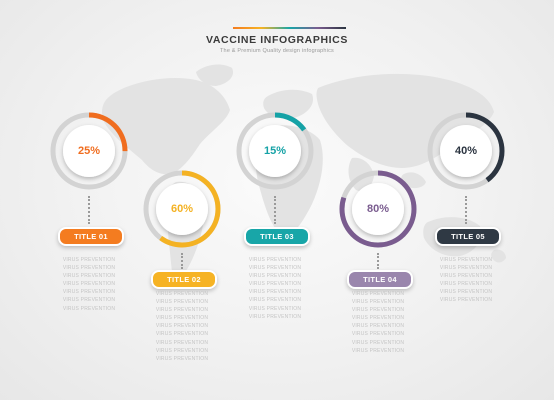  What do you see at coordinates (468, 236) in the screenshot?
I see `title-badge-5: TITLE 05` at bounding box center [468, 236].